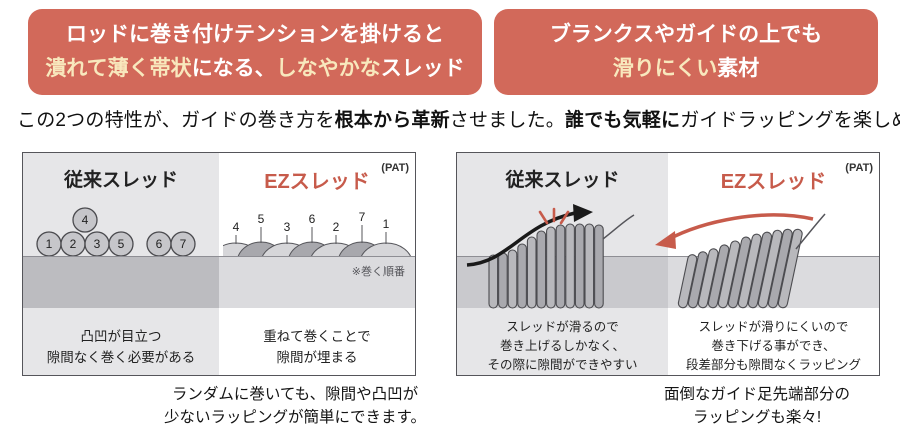 The image size is (900, 442). I want to click on panel2-caption-conventional: スレッドが滑るので 巻き上げるしかなく、 その際に隙間ができやすい, so click(562, 346).